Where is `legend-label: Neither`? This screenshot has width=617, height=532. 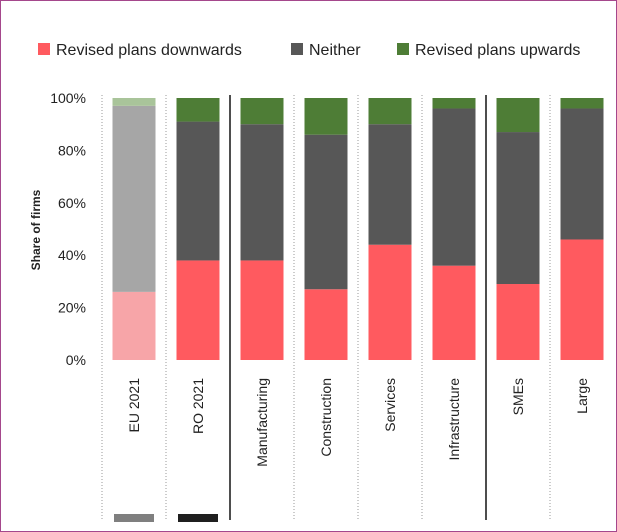 legend-label: Neither is located at coordinates (335, 50).